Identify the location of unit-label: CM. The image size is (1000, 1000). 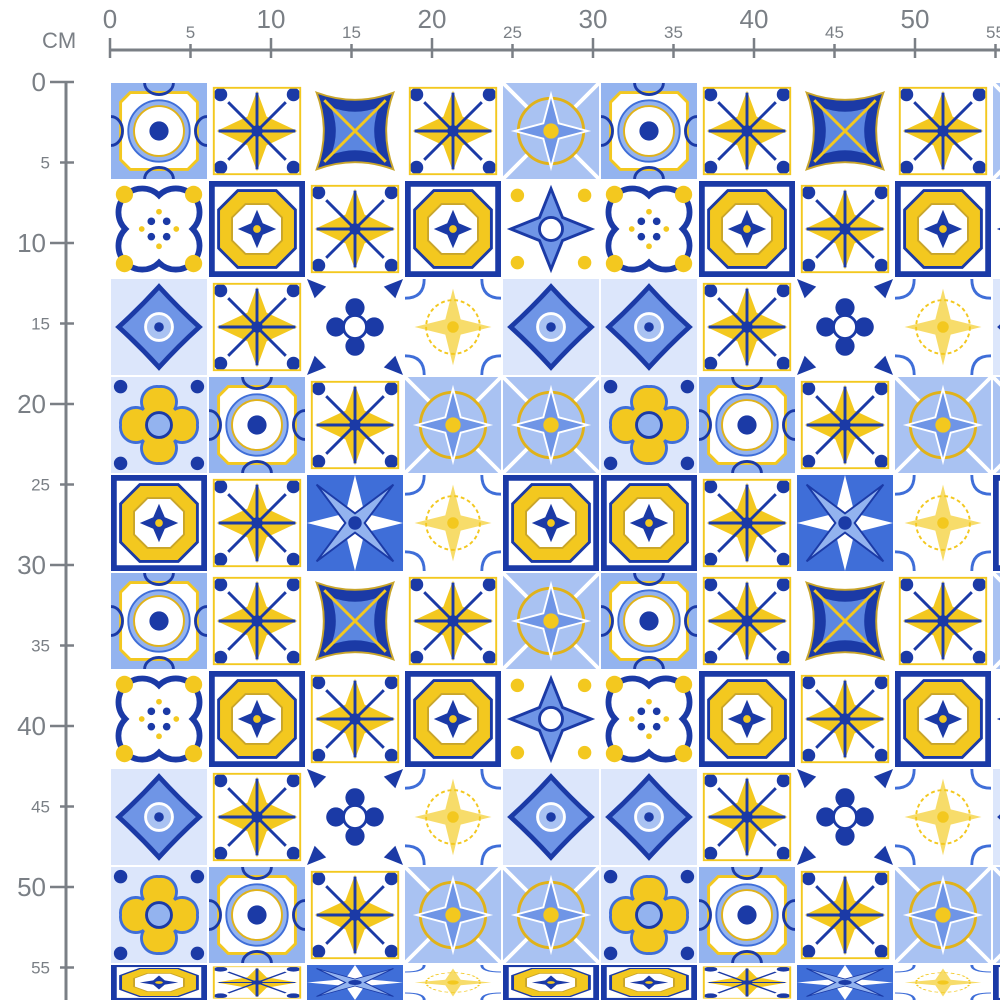
(59, 40).